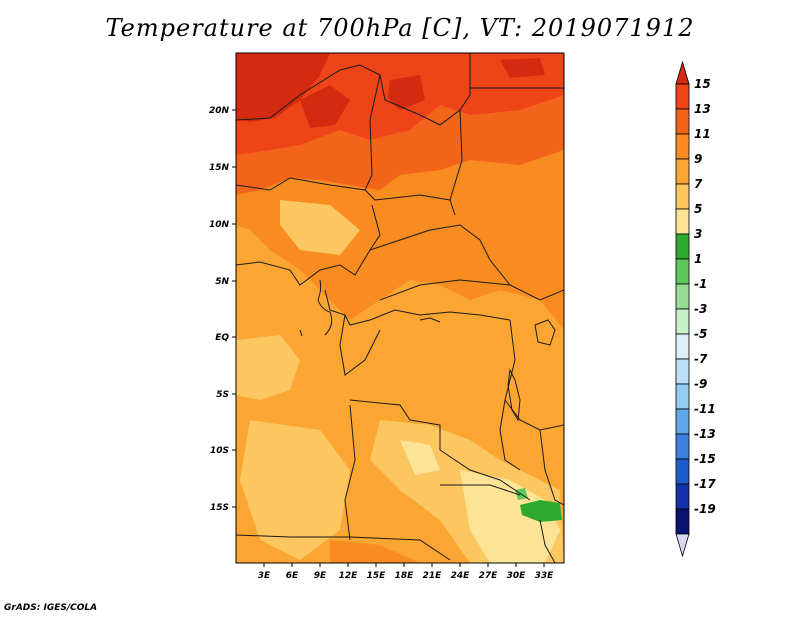 The image size is (800, 618). I want to click on x-label-6e: 6E, so click(292, 576).